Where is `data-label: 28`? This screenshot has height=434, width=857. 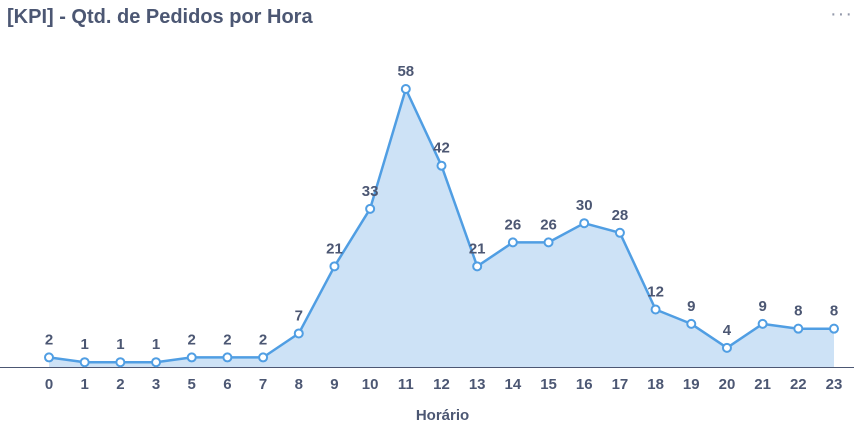
data-label: 28 is located at coordinates (620, 215).